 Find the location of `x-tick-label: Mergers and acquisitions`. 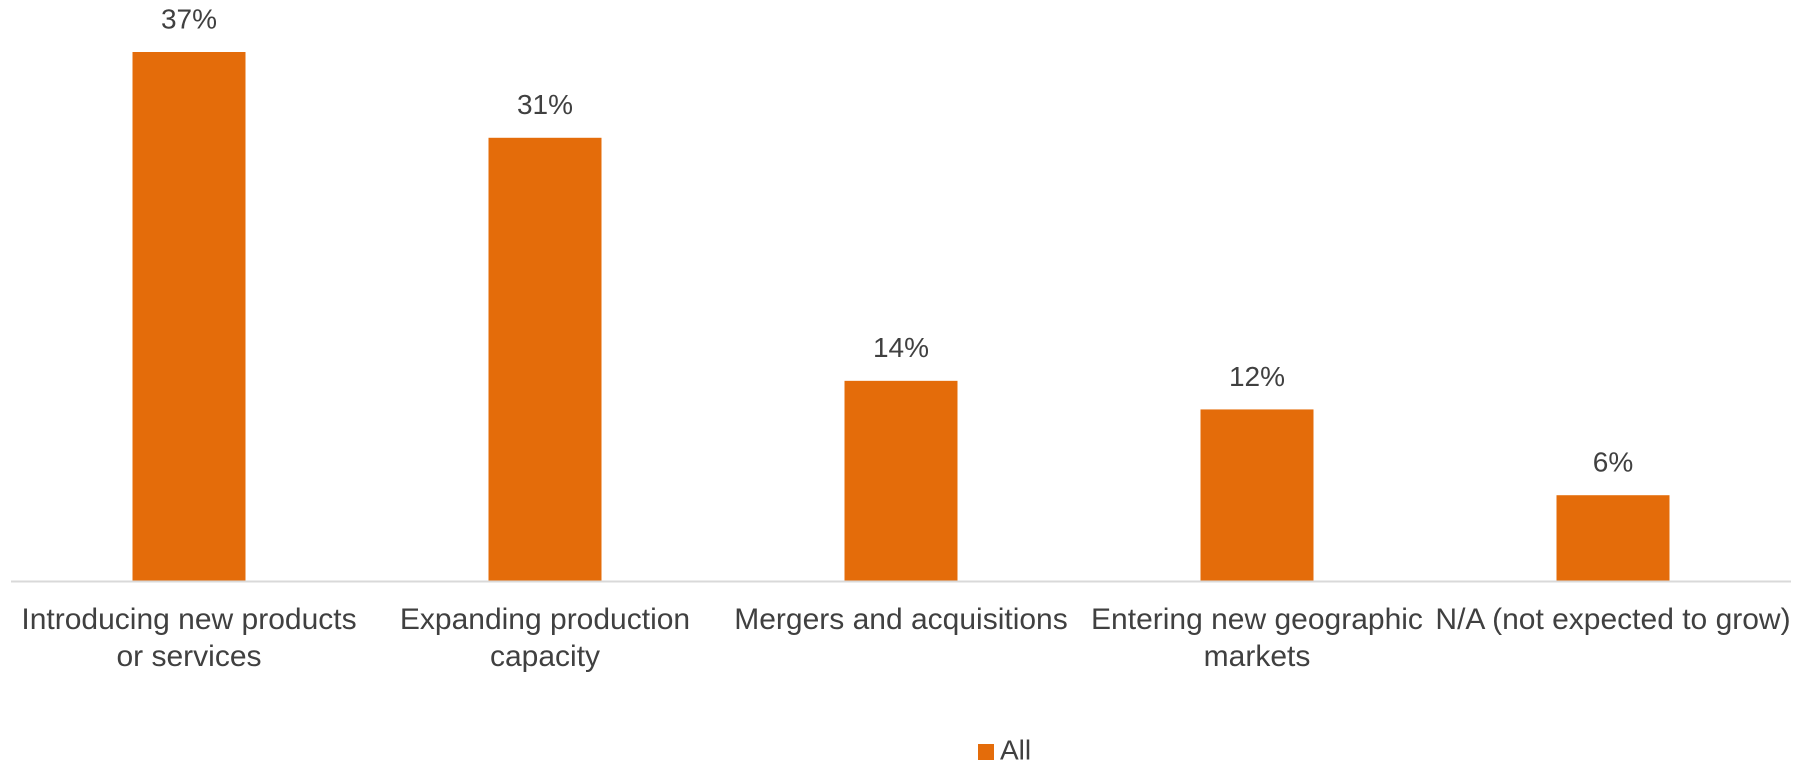

x-tick-label: Mergers and acquisitions is located at coordinates (901, 619).